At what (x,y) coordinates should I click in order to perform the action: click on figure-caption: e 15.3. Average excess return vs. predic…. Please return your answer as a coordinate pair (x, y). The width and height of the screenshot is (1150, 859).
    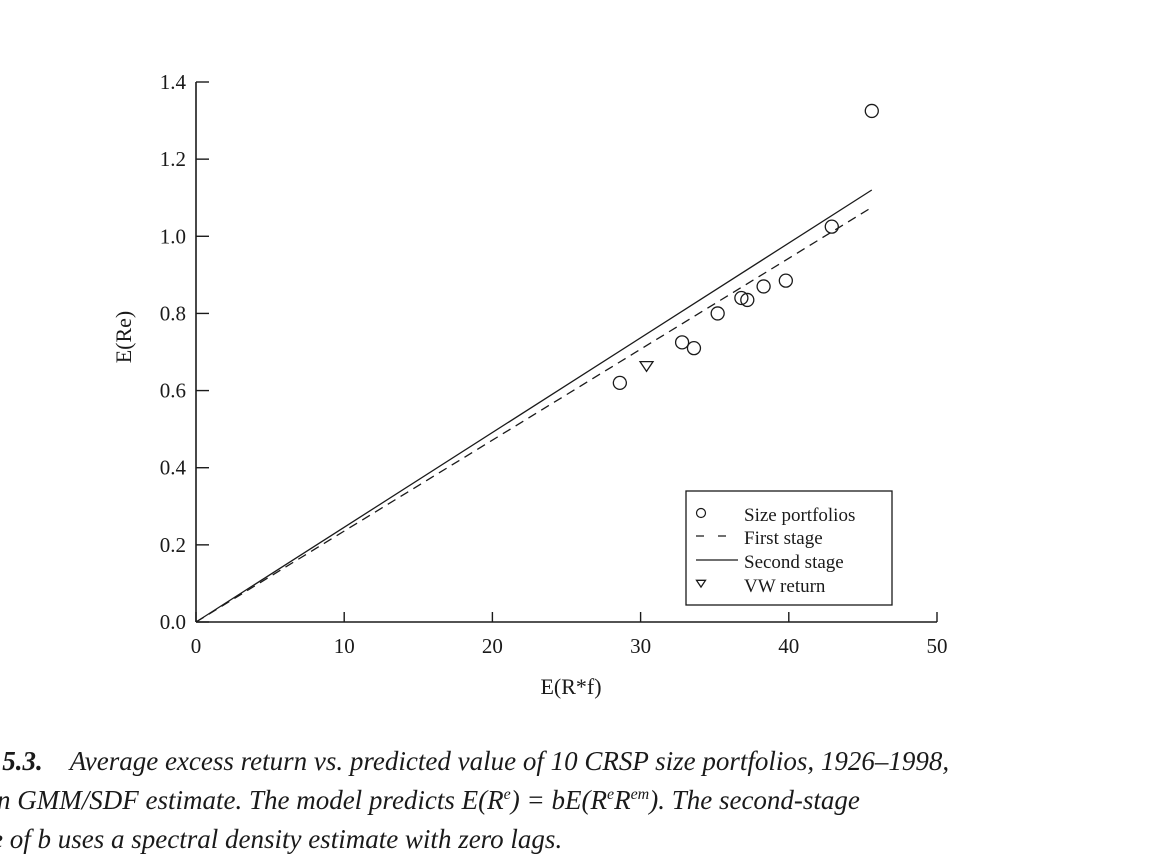
    Looking at the image, I should click on (570, 800).